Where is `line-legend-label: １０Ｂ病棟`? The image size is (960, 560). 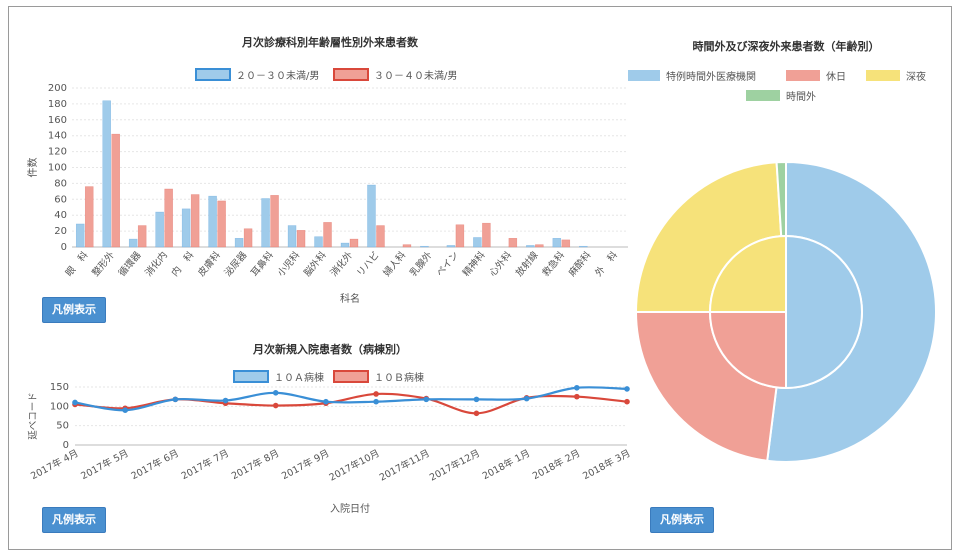
line-legend-label: １０Ｂ病棟 is located at coordinates (399, 377).